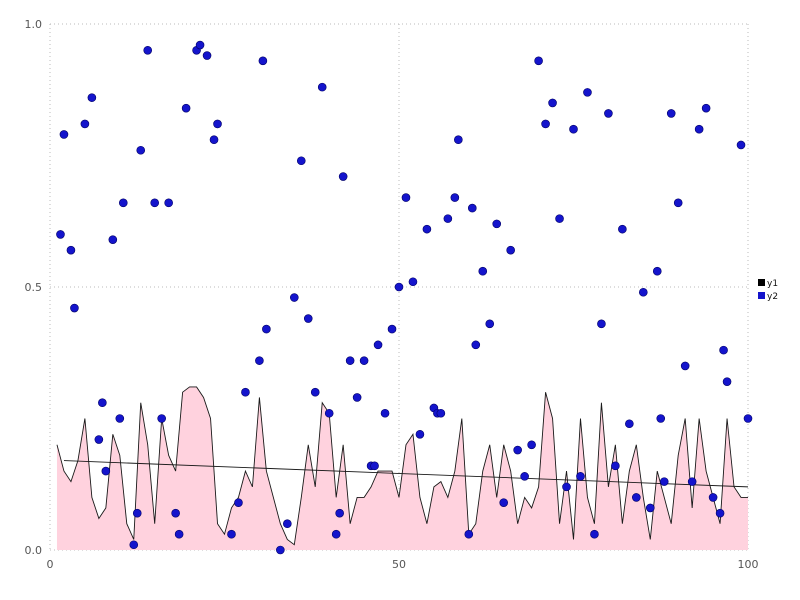  Describe the element at coordinates (772, 284) in the screenshot. I see `legend-label-y1: y1` at that location.